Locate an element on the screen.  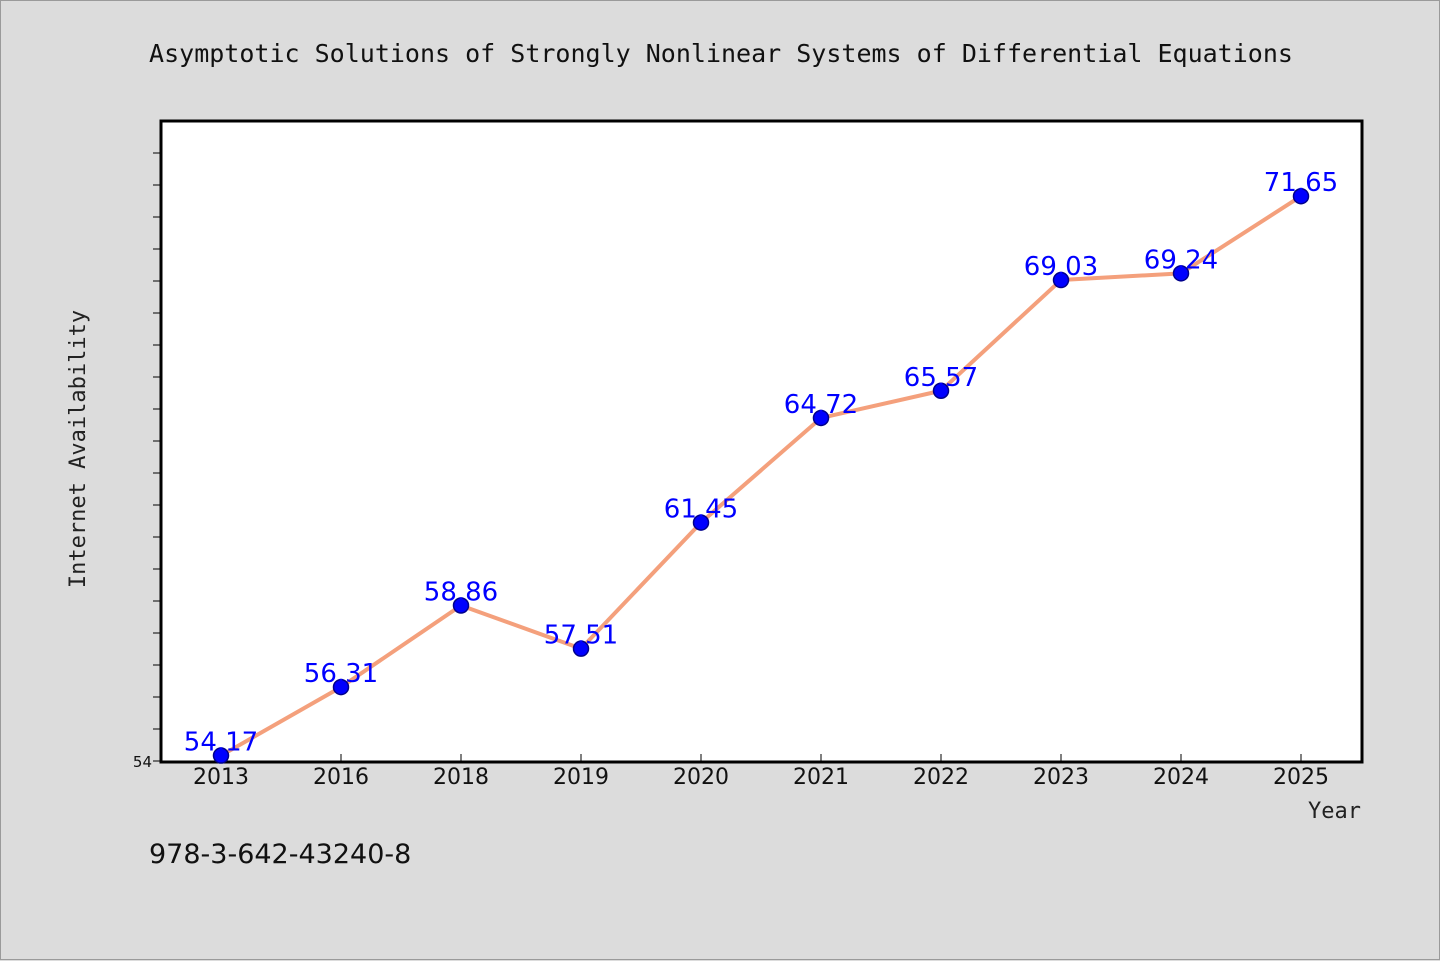
data-label: 69.03 is located at coordinates (1061, 267).